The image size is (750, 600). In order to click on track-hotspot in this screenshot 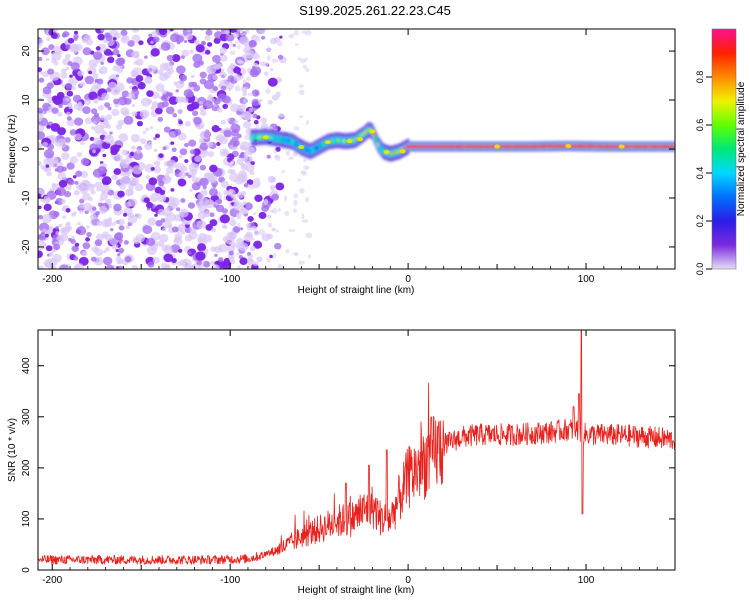, I will do `click(497, 146)`.